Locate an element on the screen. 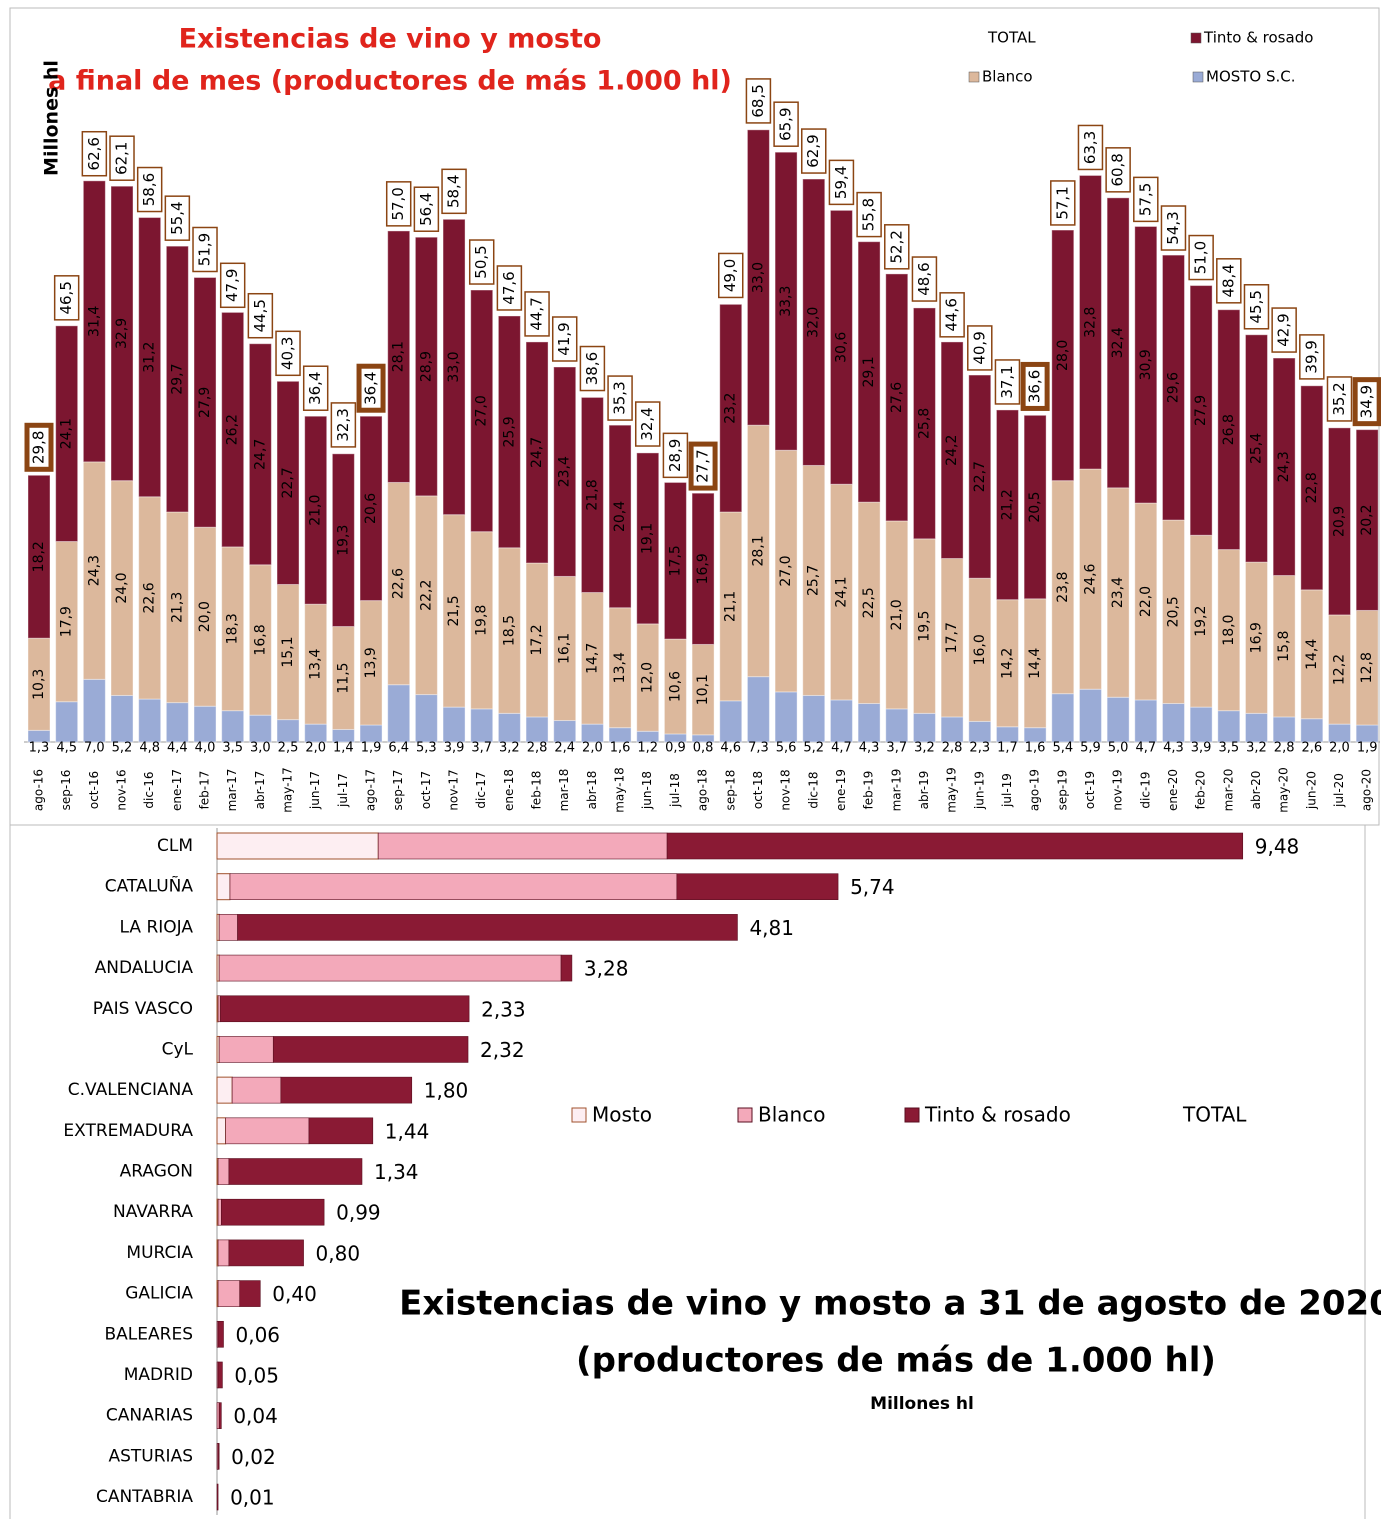  total-label: 1,34 is located at coordinates (396, 1172).